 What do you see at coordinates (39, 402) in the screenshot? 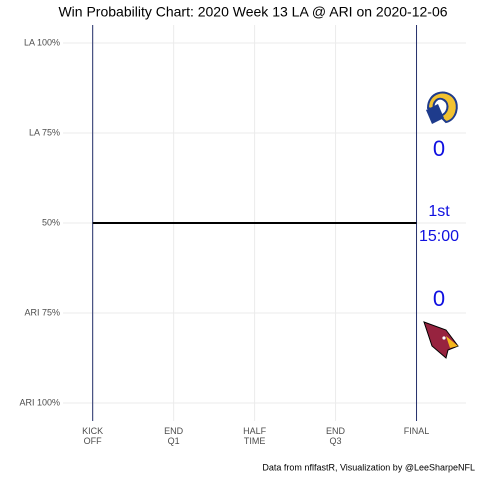
I see `y-tick-label: ARI 100%` at bounding box center [39, 402].